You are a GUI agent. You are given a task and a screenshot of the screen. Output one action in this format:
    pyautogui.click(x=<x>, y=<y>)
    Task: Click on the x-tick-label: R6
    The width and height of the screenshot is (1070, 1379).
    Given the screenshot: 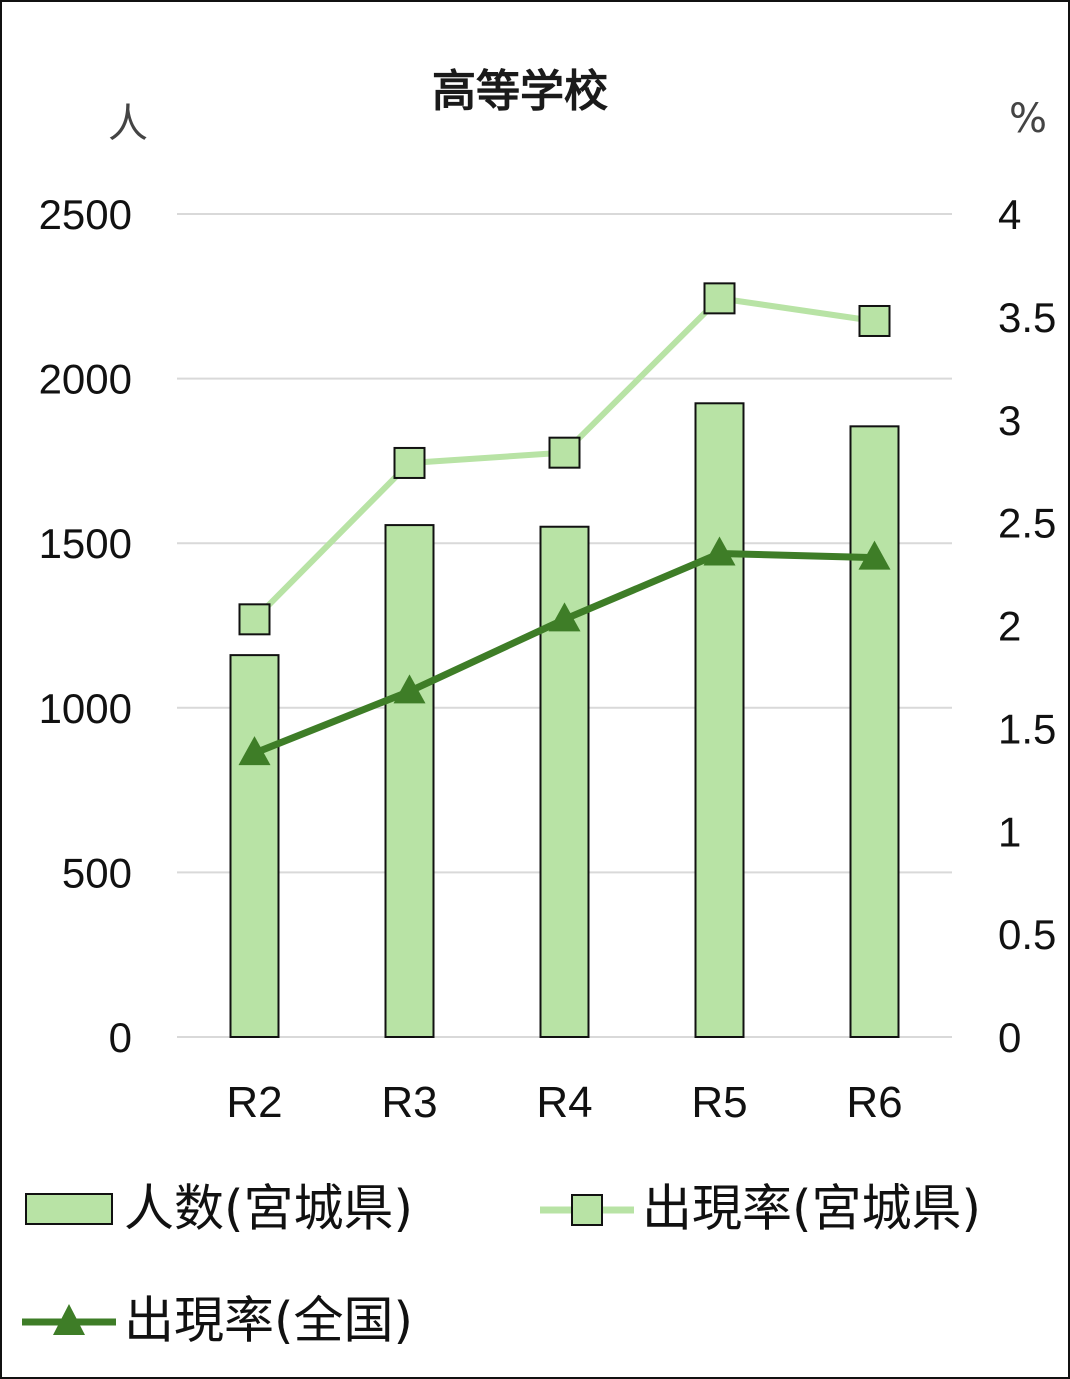 What is the action you would take?
    pyautogui.click(x=874, y=1102)
    